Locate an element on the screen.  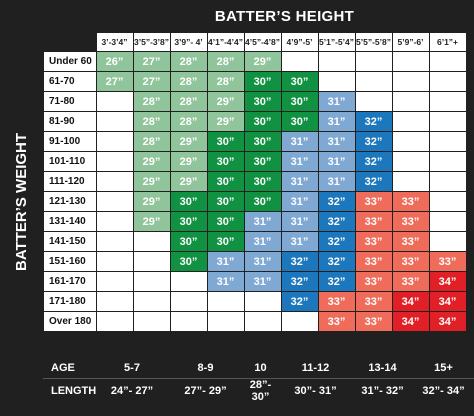
length-range: 27”- 29” is located at coordinates (205, 390).